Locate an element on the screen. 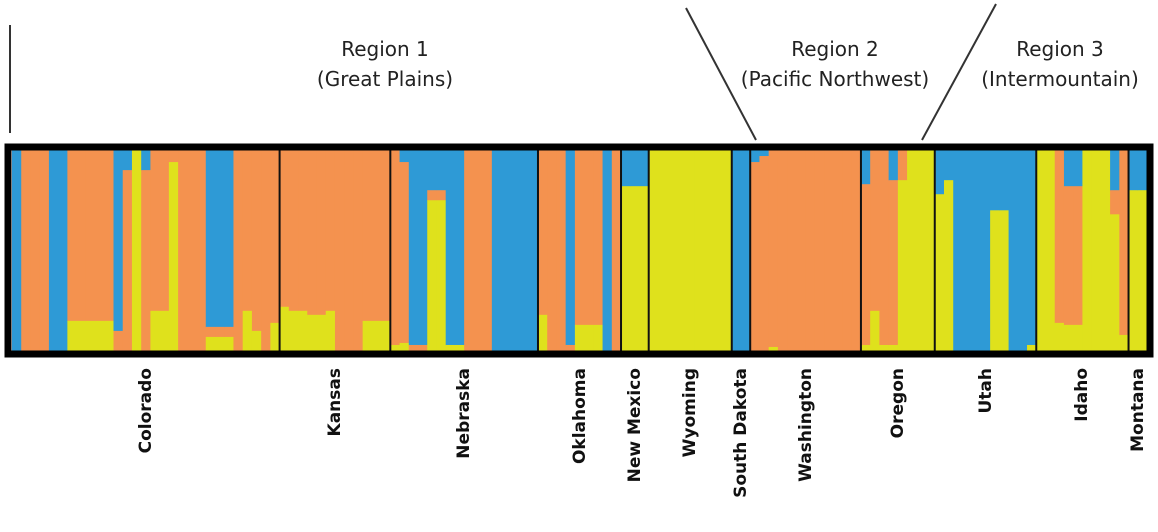  state-label-wyoming: Wyoming is located at coordinates (690, 413).